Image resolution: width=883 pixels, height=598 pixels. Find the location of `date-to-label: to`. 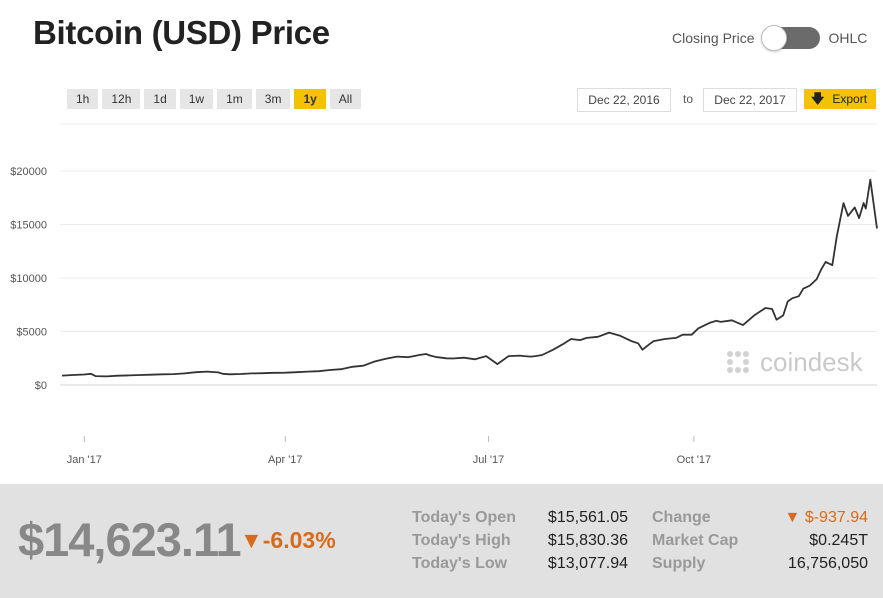

date-to-label: to is located at coordinates (688, 99).